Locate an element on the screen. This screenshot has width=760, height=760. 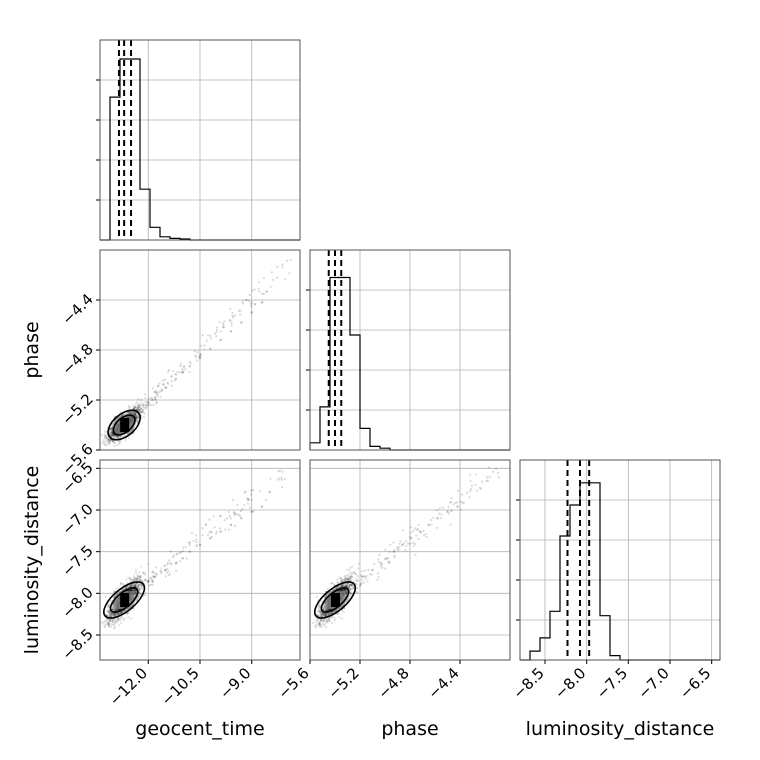
panel-border is located at coordinates (200, 140).